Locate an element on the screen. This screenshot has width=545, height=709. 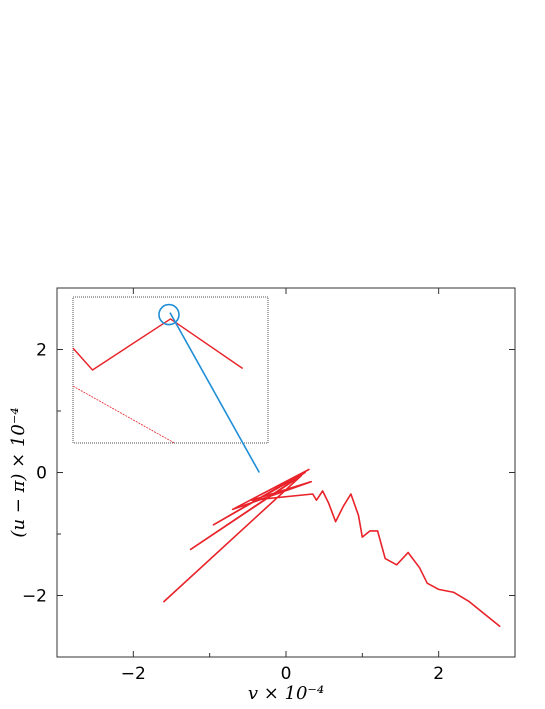
zoom-inset is located at coordinates (170, 370).